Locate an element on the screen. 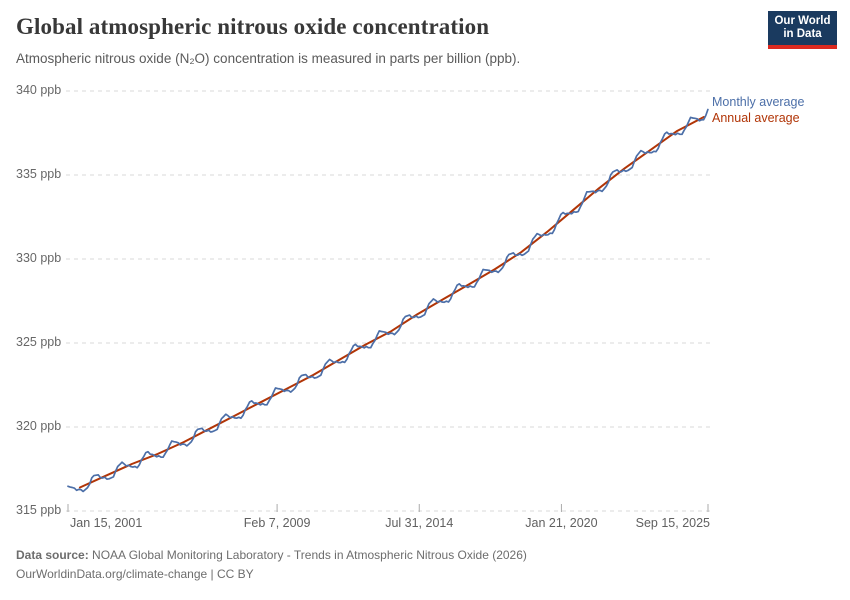  owid-logo-line1: Our World is located at coordinates (802, 21).